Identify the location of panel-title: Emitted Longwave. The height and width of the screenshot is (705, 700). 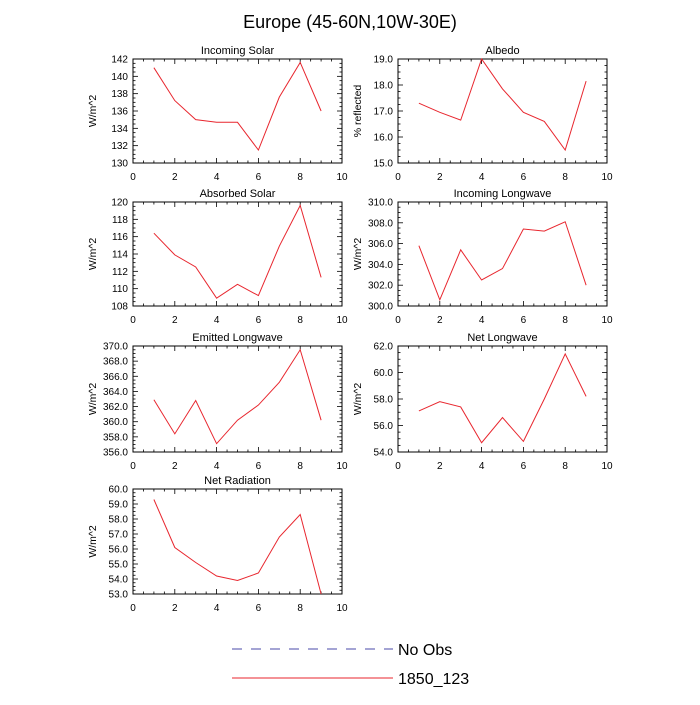
(237, 338).